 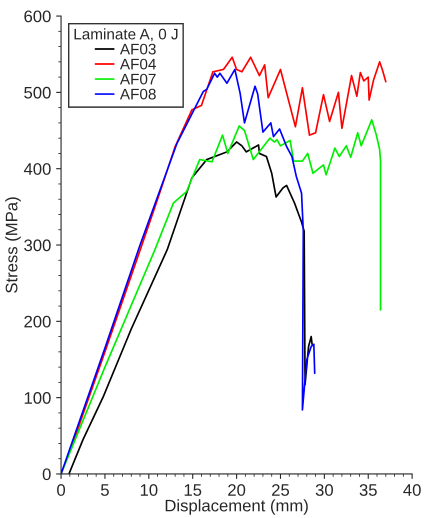 I want to click on x-tick-label: 40, so click(x=412, y=490).